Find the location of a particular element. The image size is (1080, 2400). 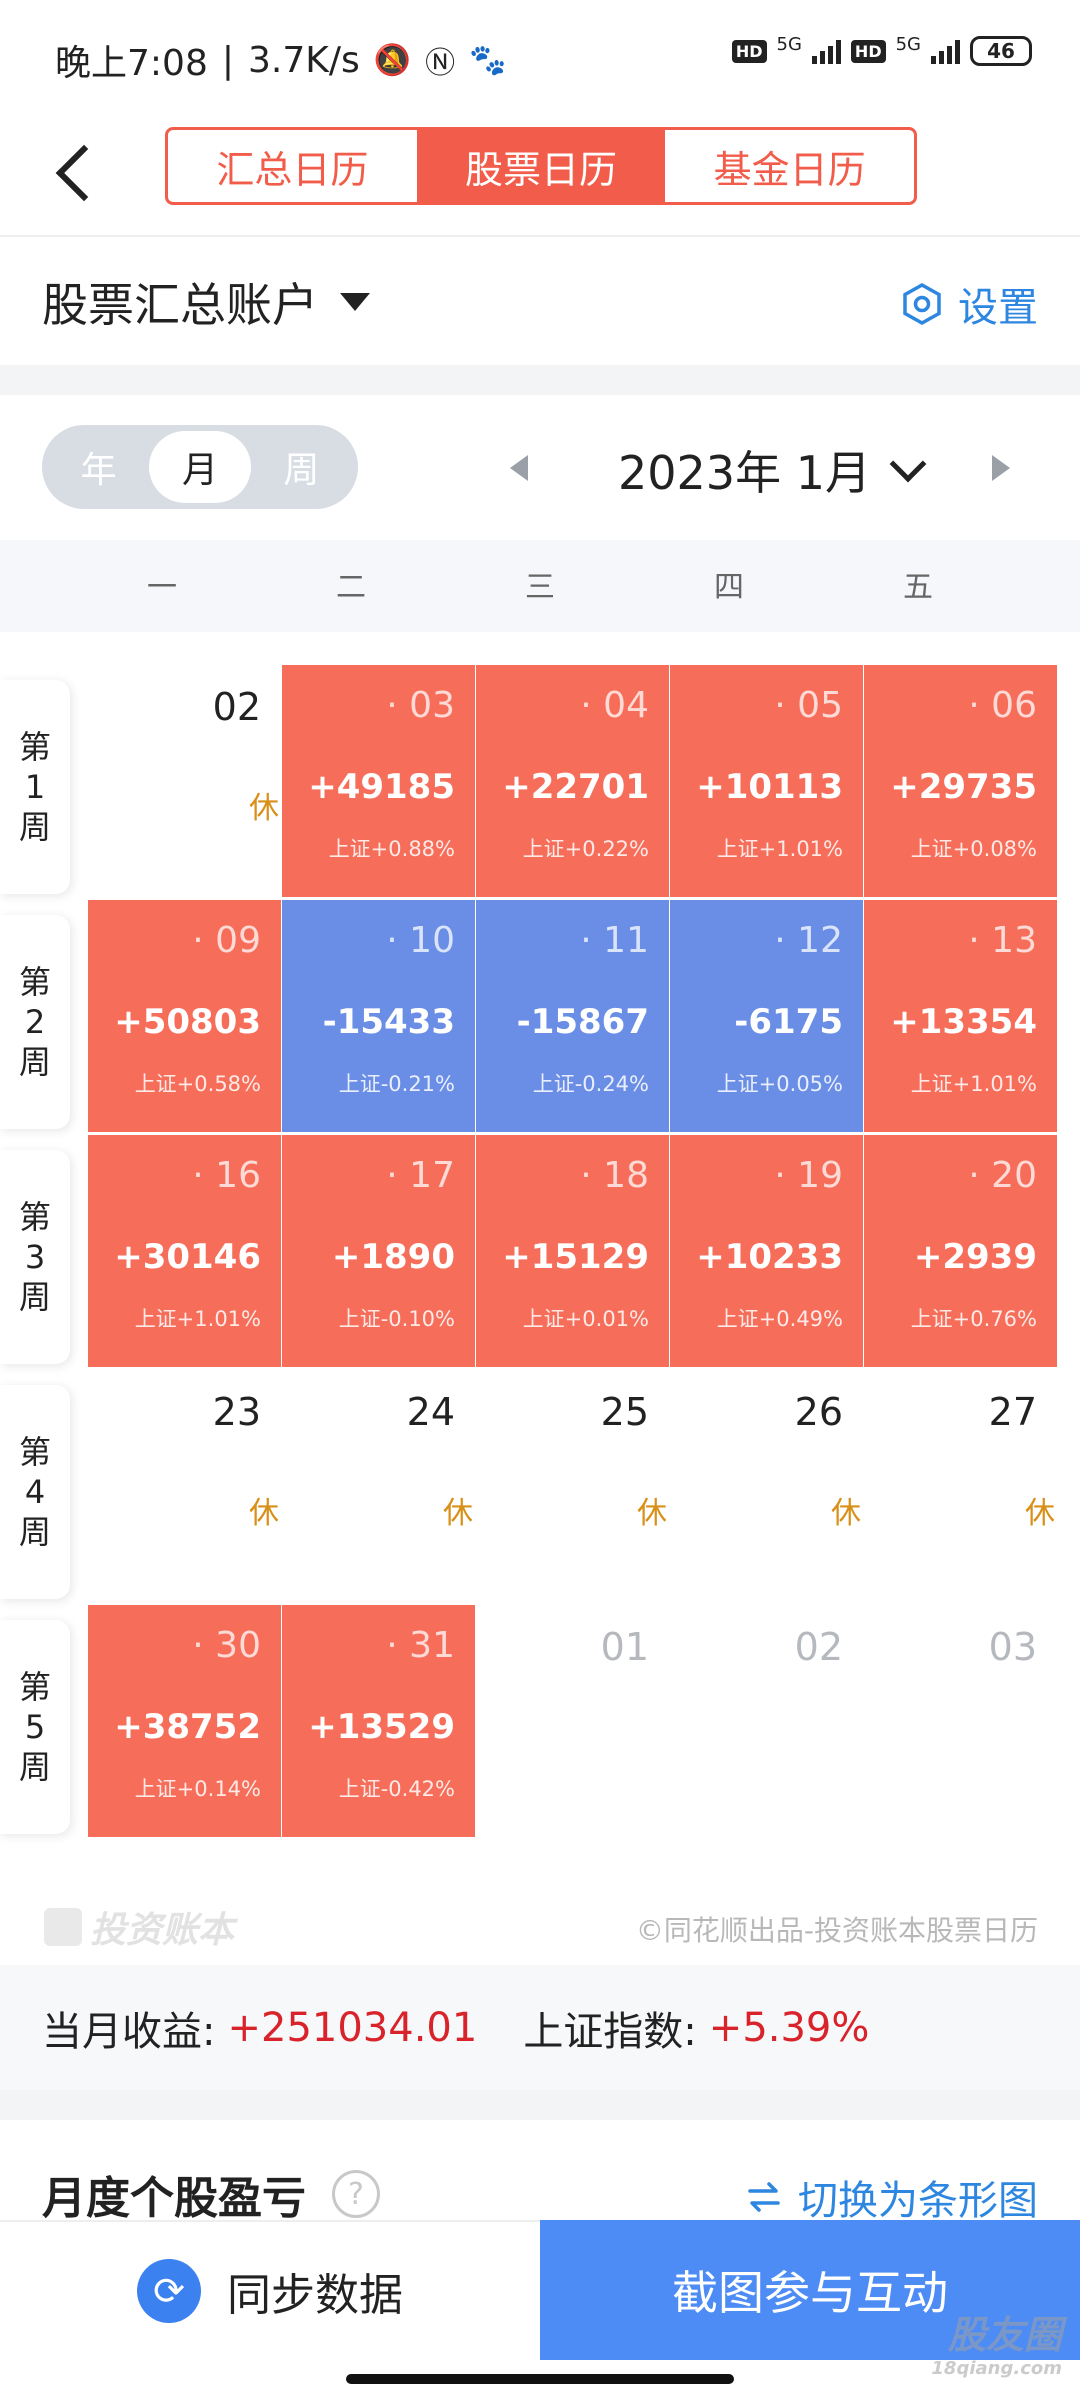

calendar-day-cell: · 18 +15129 上证+0.01% is located at coordinates (572, 1251).